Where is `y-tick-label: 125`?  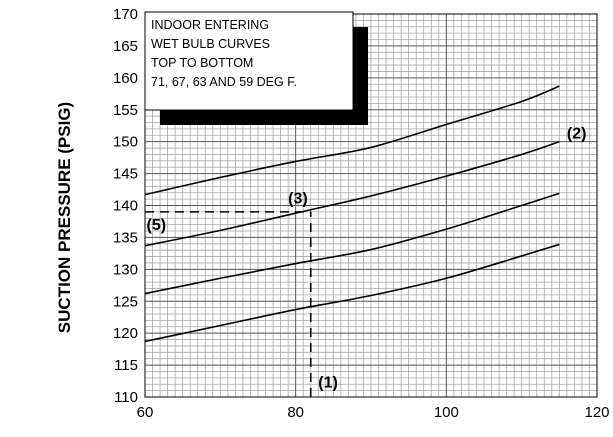
y-tick-label: 125 is located at coordinates (125, 301).